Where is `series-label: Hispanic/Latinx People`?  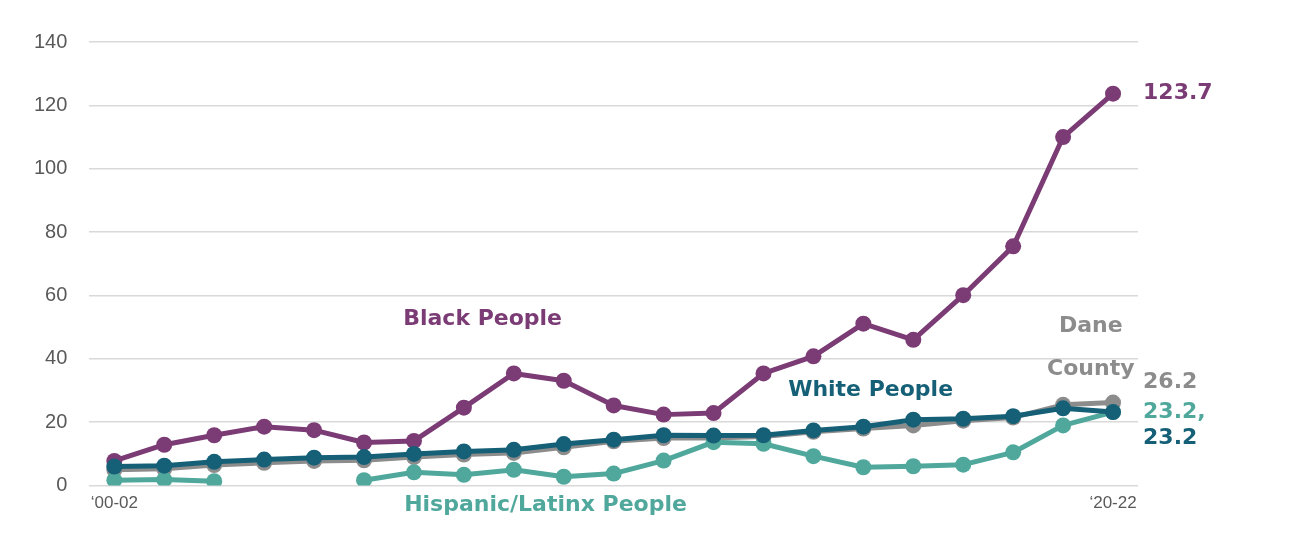
series-label: Hispanic/Latinx People is located at coordinates (545, 504).